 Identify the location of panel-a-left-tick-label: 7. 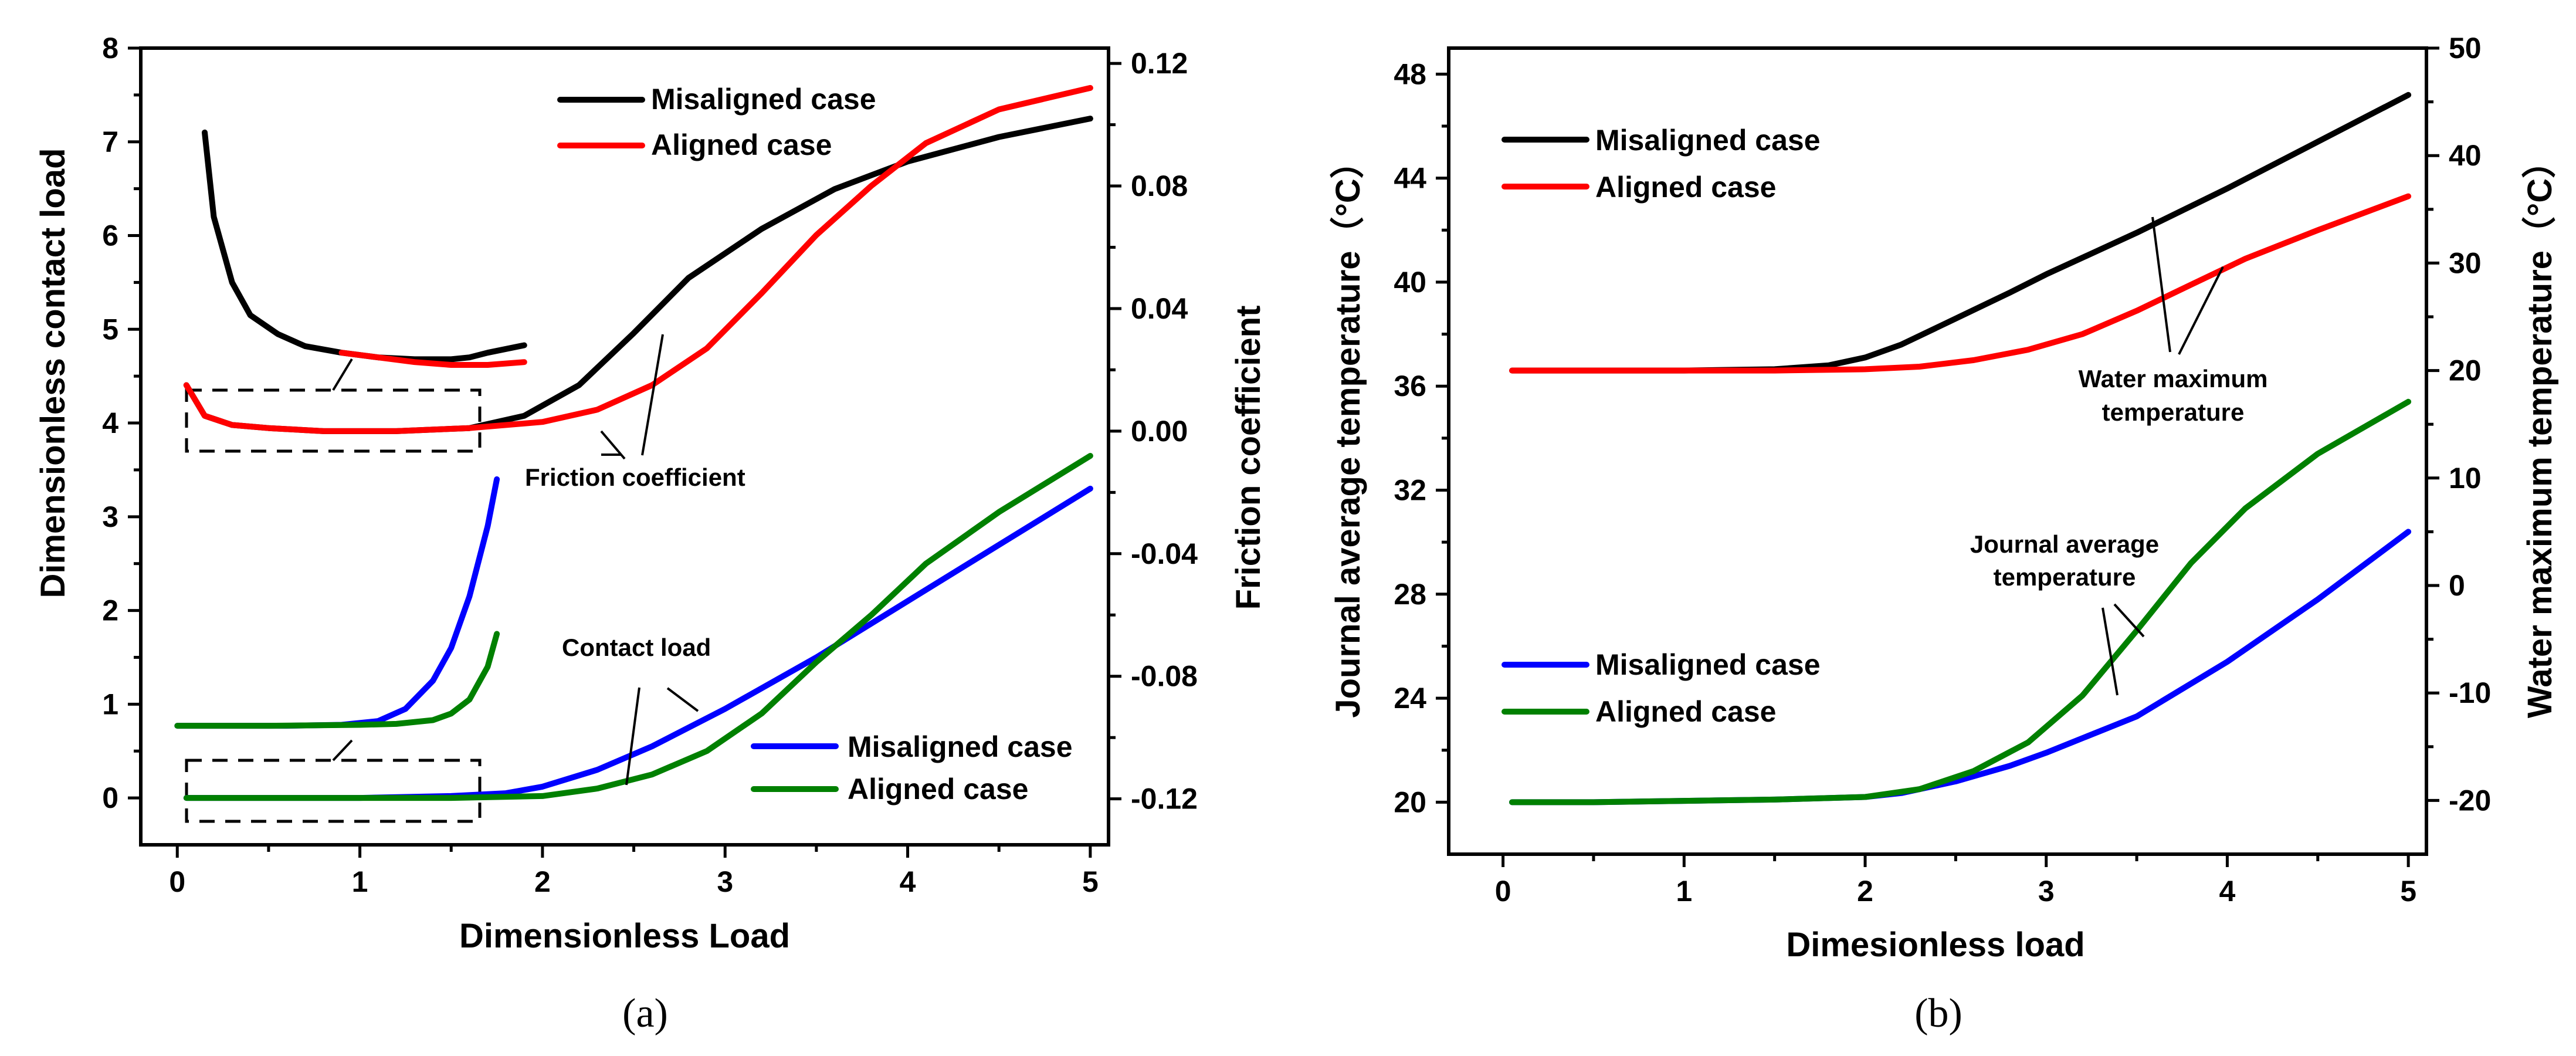
(110, 142).